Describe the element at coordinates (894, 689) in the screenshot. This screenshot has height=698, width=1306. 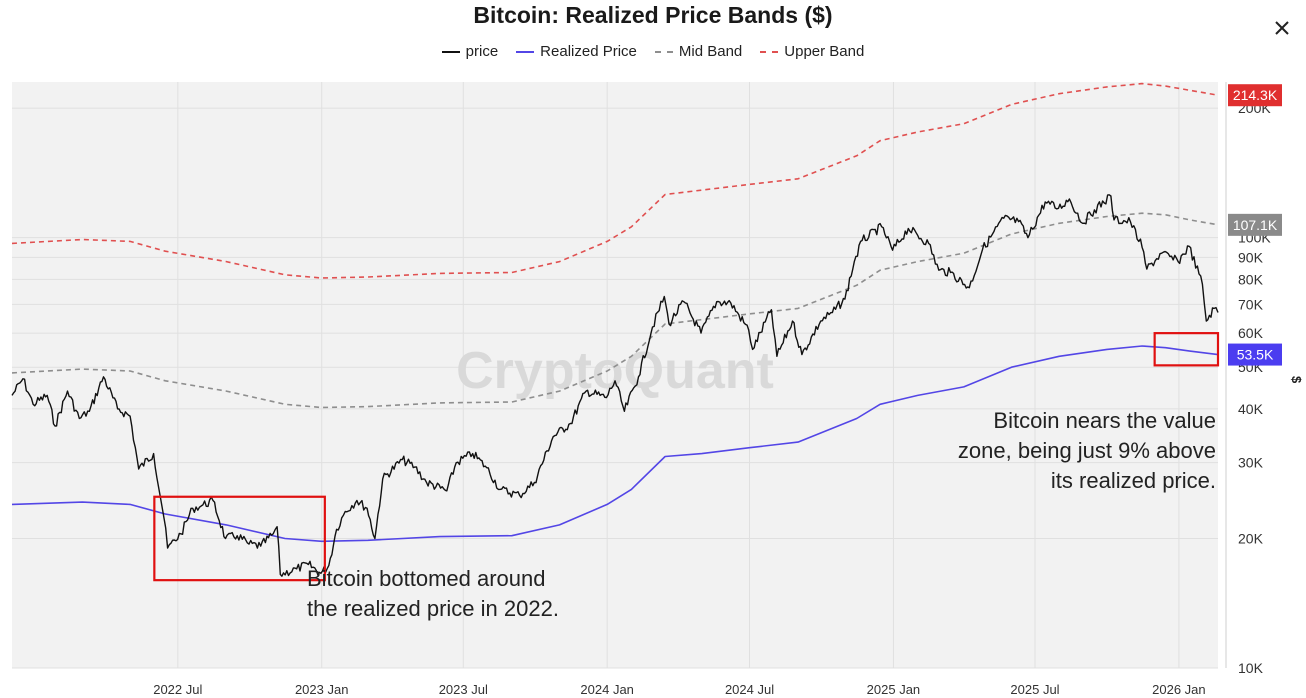
I see `x-tick-label-2025-jan: 2025 Jan` at that location.